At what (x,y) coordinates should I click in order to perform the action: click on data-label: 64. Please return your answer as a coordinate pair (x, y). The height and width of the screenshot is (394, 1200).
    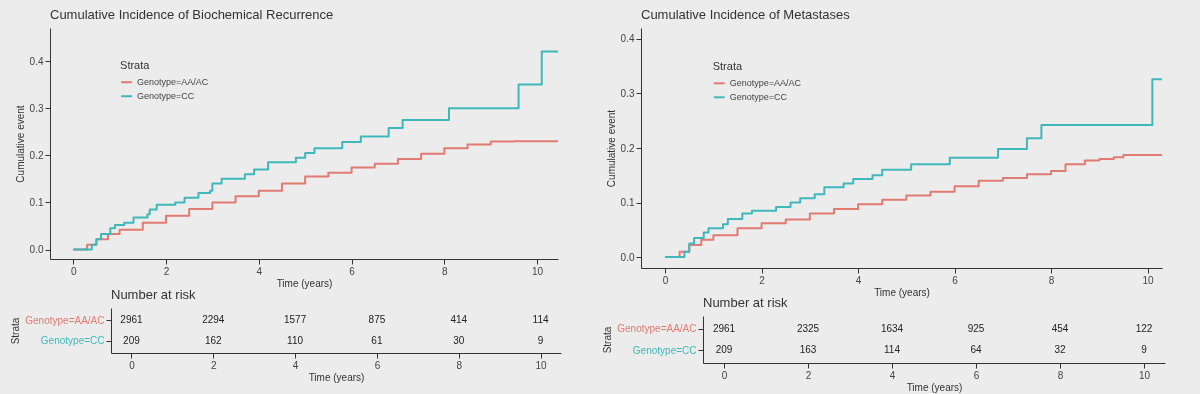
    Looking at the image, I should click on (976, 350).